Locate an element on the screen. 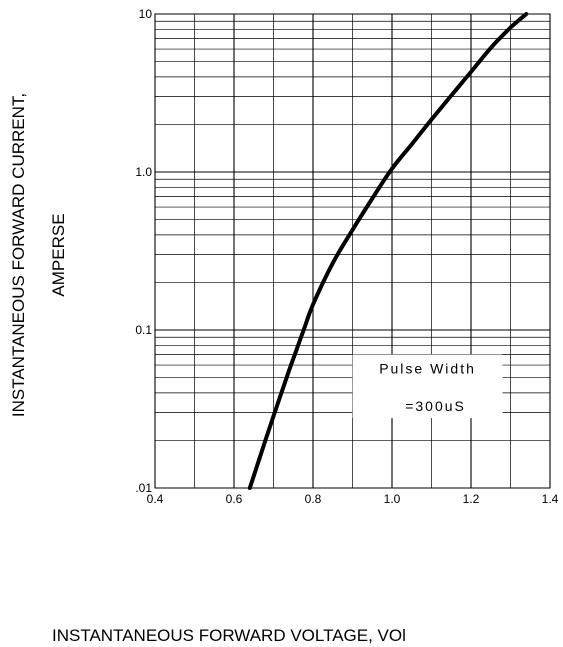 This screenshot has width=563, height=647. y-tick-label: 1.0 is located at coordinates (143, 172).